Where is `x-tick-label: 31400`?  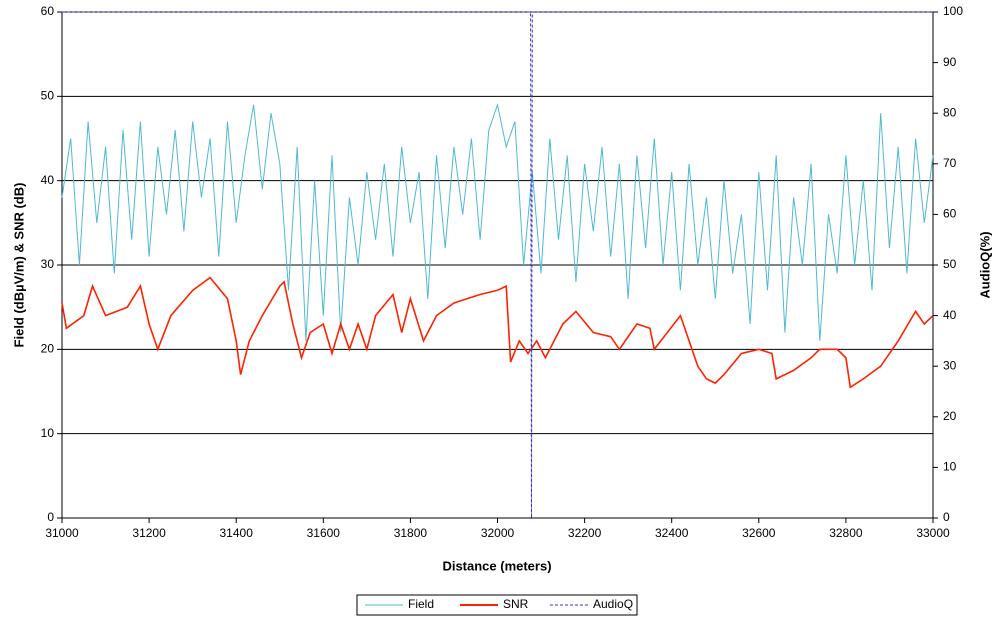
x-tick-label: 31400 is located at coordinates (237, 533).